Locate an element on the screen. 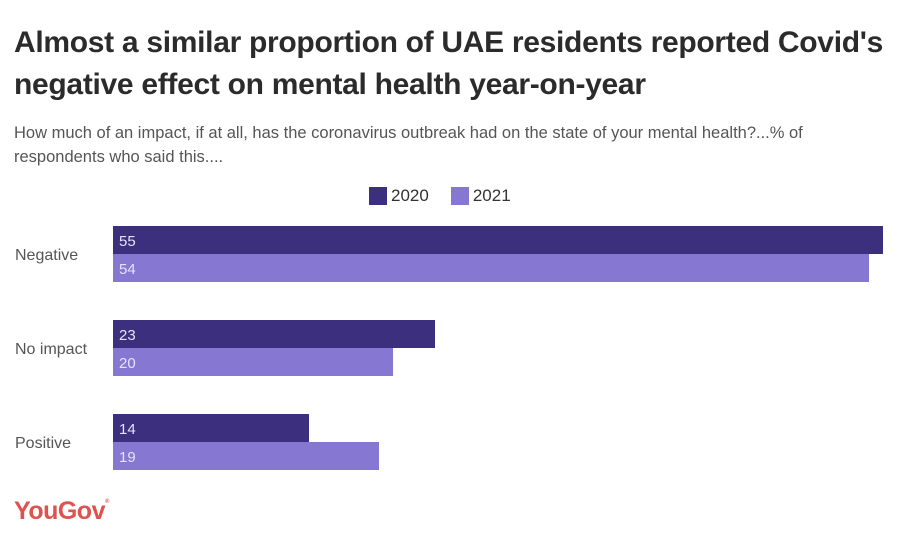 The width and height of the screenshot is (900, 544). legend-item-2021: 2021 is located at coordinates (480, 196).